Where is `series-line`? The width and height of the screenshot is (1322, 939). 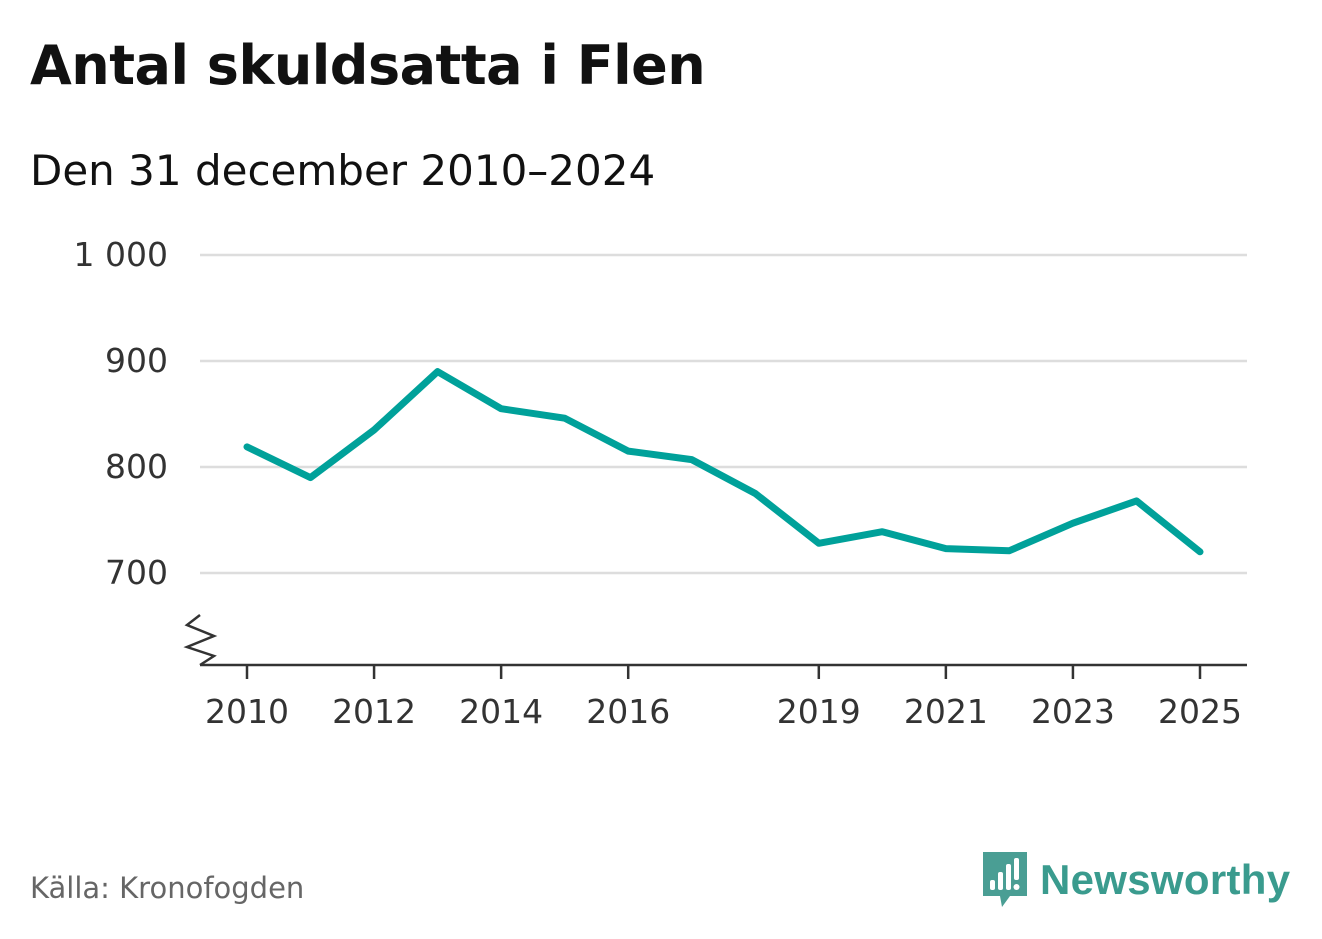
series-line is located at coordinates (723, 462).